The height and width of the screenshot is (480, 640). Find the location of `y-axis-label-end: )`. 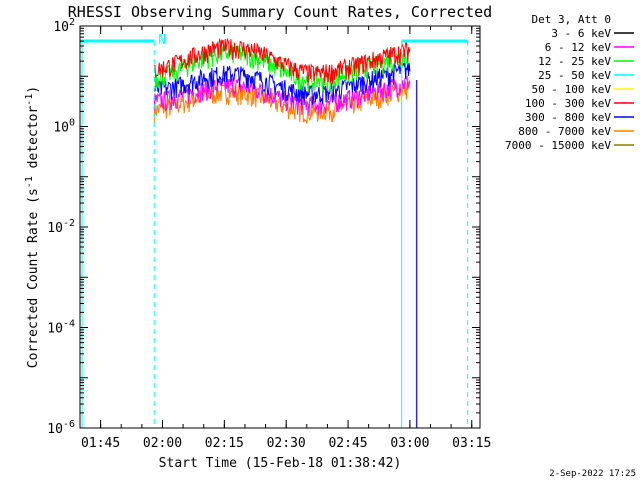

y-axis-label-end: ) is located at coordinates (33, 90).